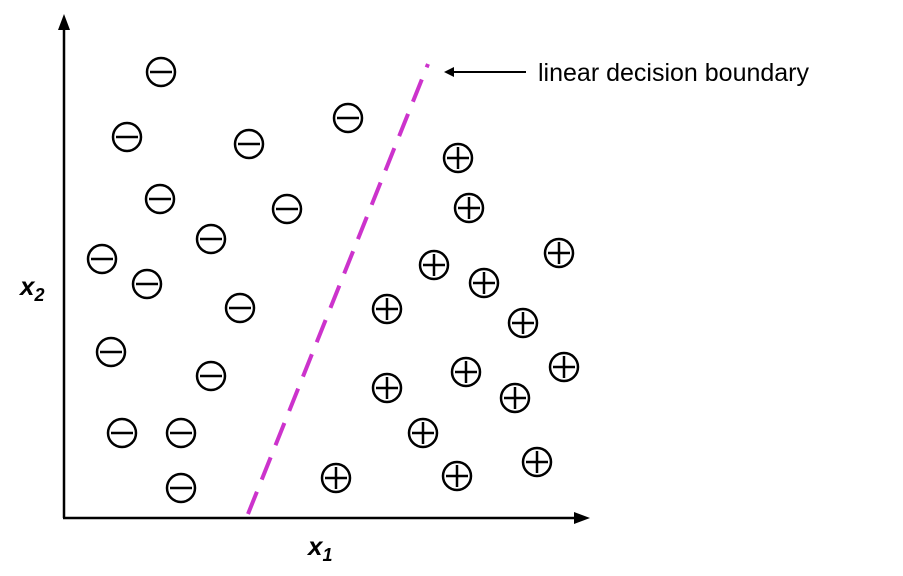 Image resolution: width=903 pixels, height=576 pixels. What do you see at coordinates (64, 22) in the screenshot?
I see `y-axis-arrowhead` at bounding box center [64, 22].